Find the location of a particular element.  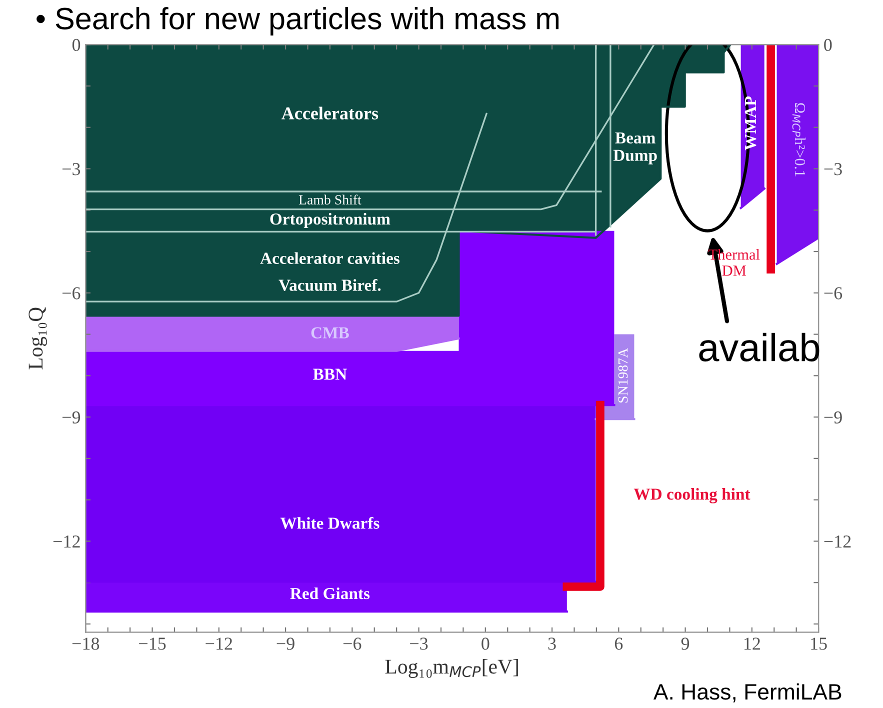

x-tick-label: −15 is located at coordinates (152, 644).